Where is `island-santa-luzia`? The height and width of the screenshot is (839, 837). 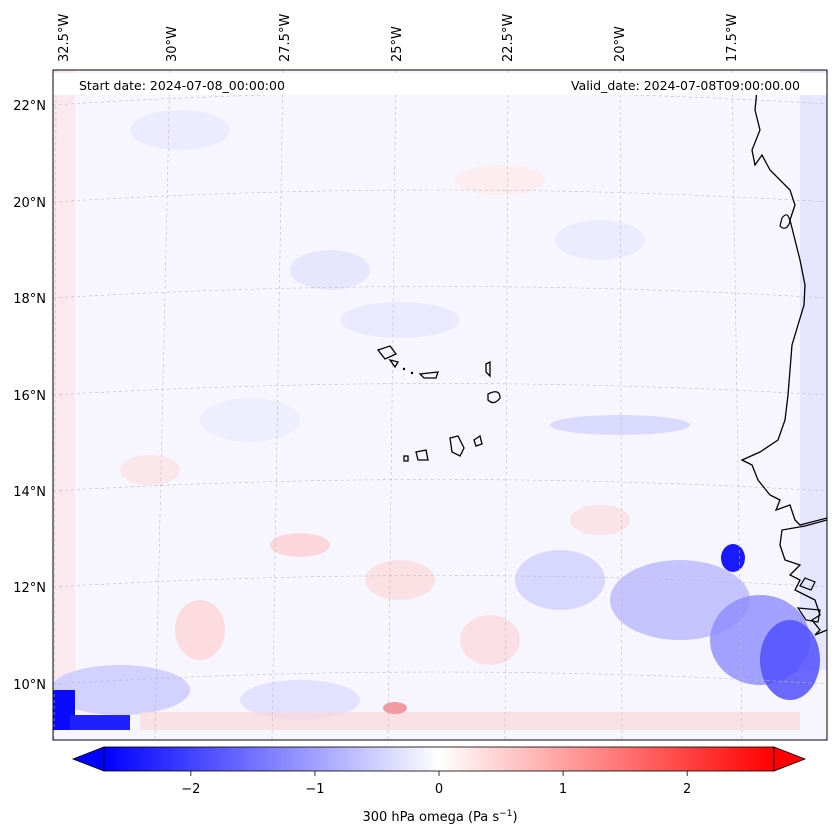
island-santa-luzia is located at coordinates (404, 369).